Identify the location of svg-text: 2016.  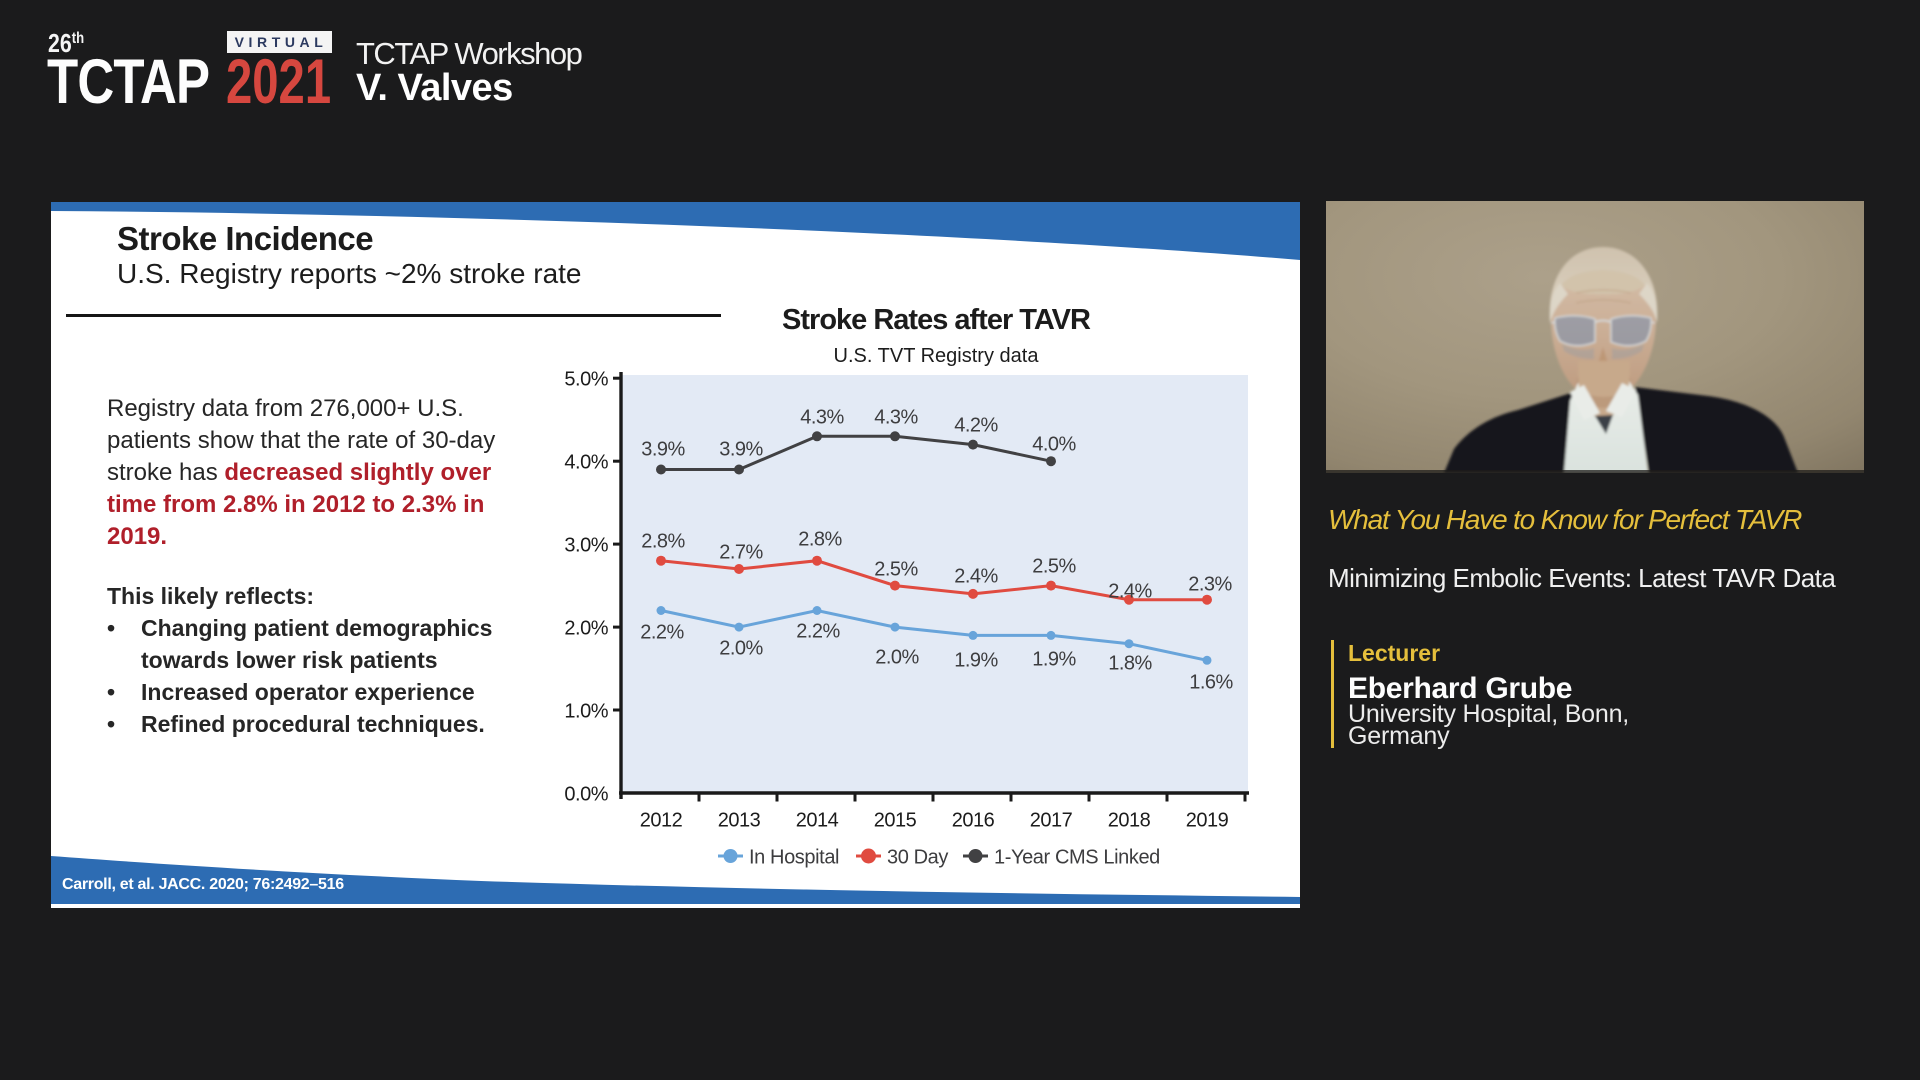
(973, 820).